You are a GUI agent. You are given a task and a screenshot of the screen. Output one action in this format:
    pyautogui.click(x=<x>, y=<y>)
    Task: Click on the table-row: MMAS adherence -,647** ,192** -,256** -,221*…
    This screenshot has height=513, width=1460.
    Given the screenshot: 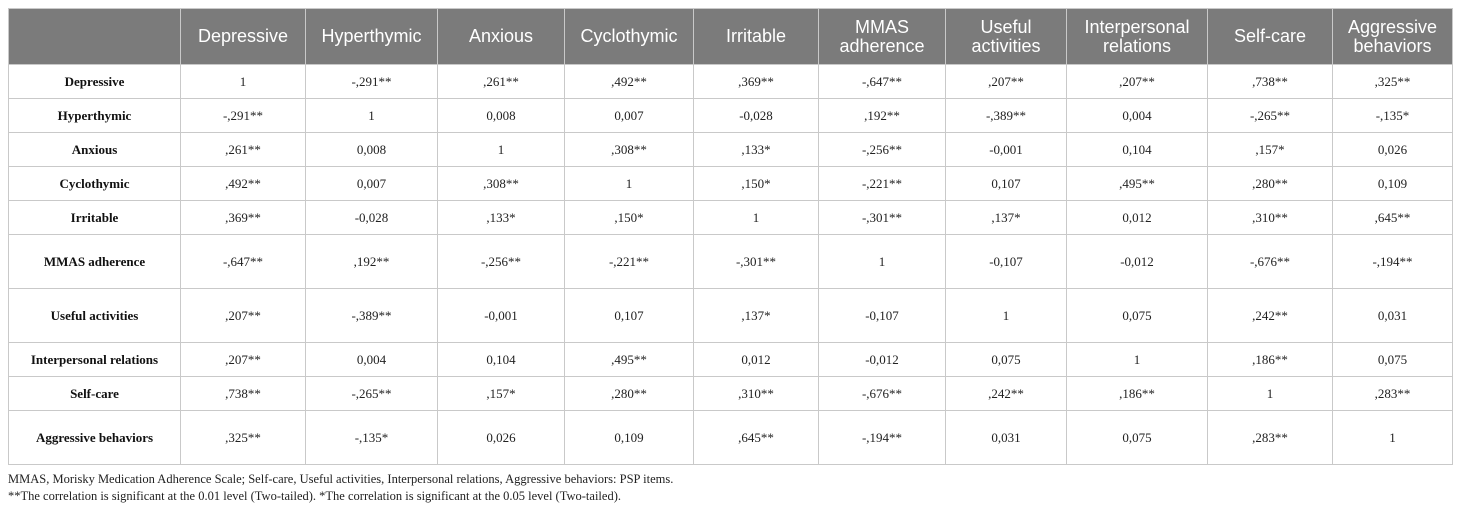 What is the action you would take?
    pyautogui.click(x=730, y=261)
    